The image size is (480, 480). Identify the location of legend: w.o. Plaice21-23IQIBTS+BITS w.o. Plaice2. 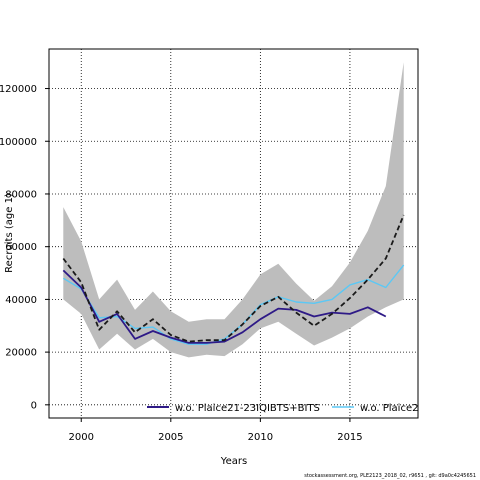
(282, 408).